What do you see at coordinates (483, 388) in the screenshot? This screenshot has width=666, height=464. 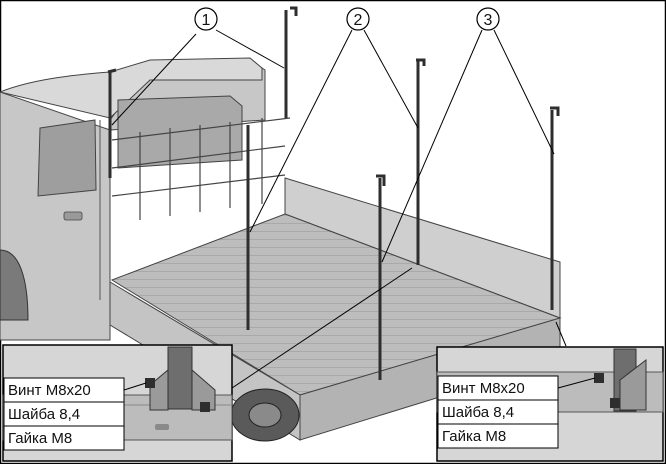 I see `right-label-screw: Винт М8х20` at bounding box center [483, 388].